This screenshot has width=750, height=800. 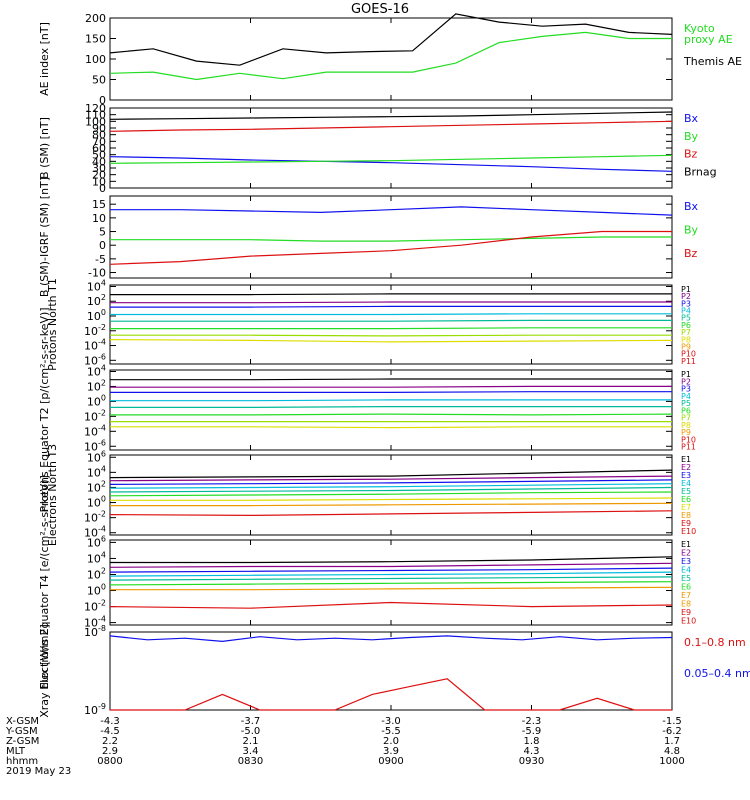 What do you see at coordinates (717, 673) in the screenshot?
I see `legend-label-0.05-0.4 nm: 0.05–0.4 nm` at bounding box center [717, 673].